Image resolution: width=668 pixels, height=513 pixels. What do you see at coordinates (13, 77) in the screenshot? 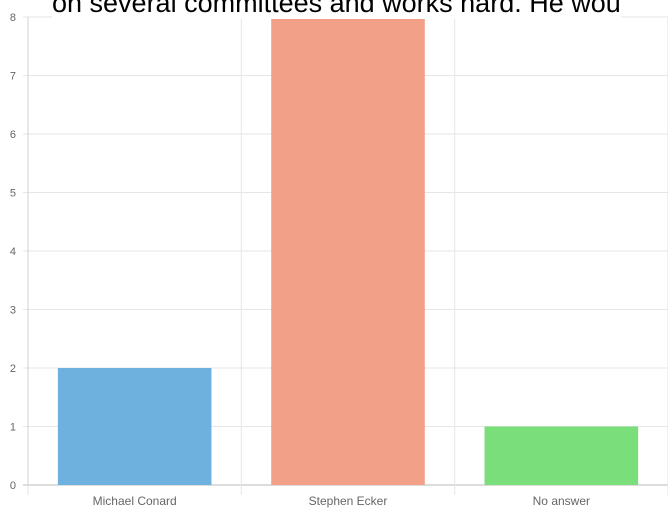
I see `y-tick-label: 7` at bounding box center [13, 77].